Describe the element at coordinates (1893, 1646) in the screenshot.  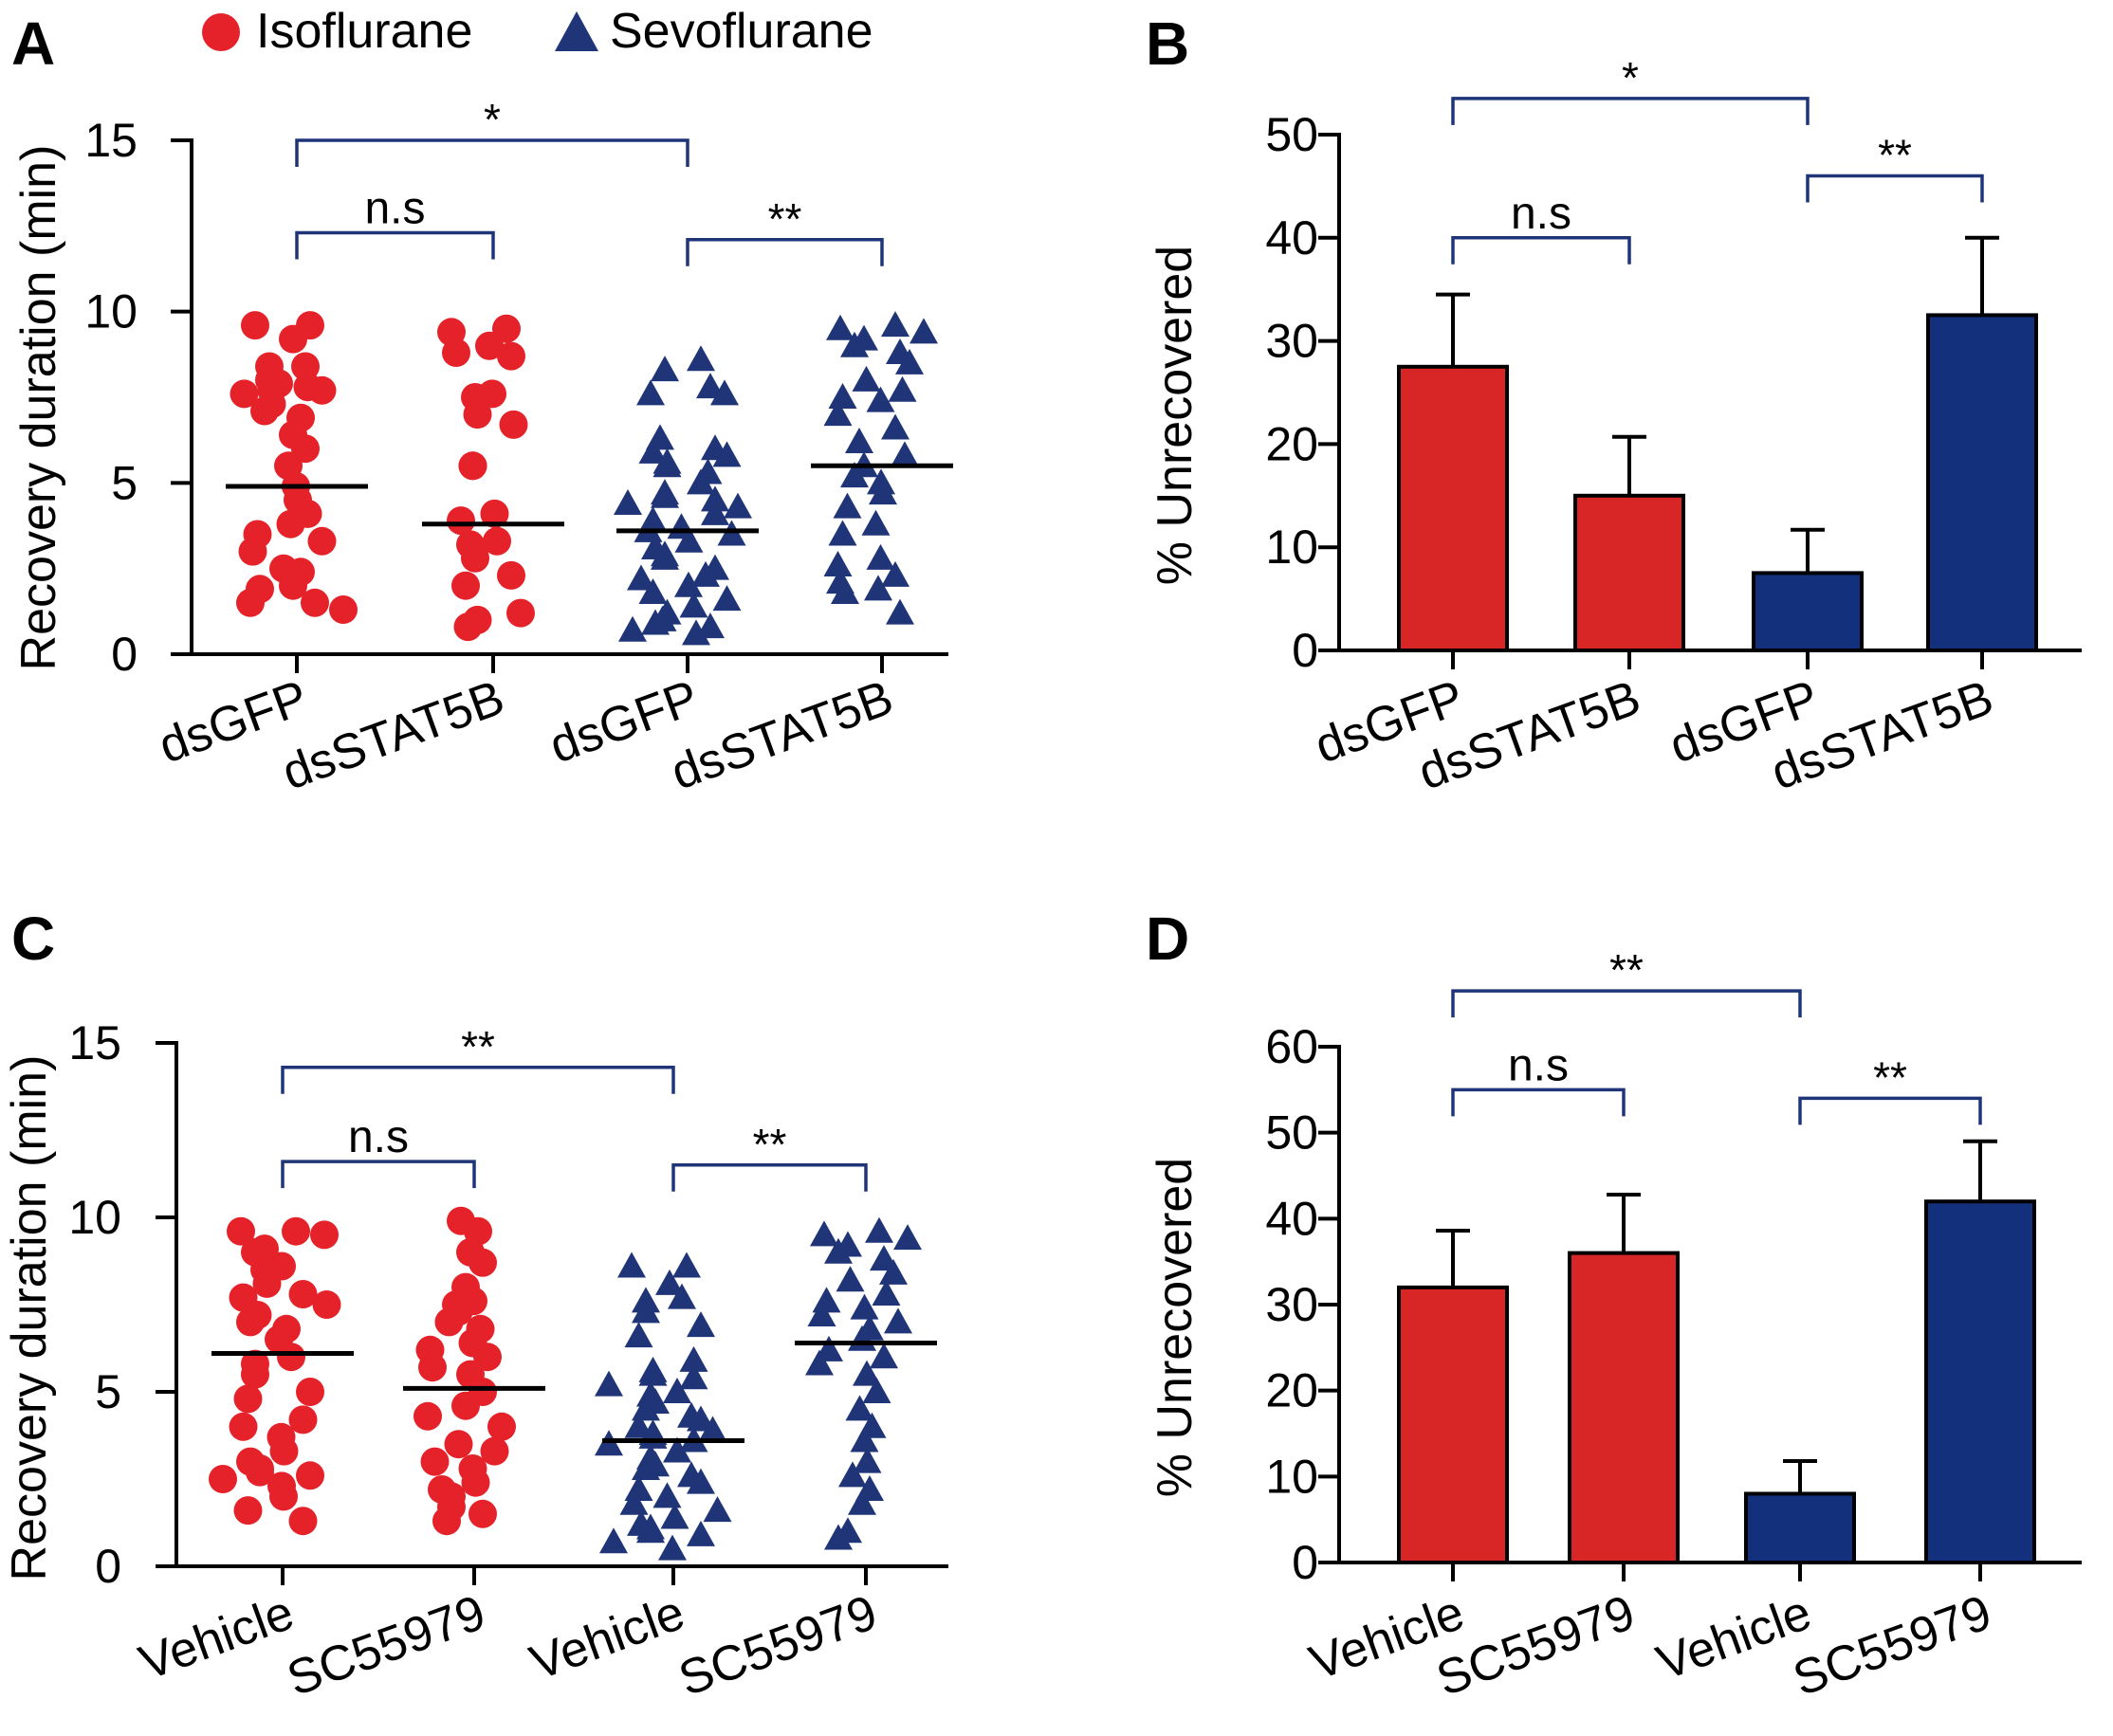
I see `panel-d-category-label: SC55979` at that location.